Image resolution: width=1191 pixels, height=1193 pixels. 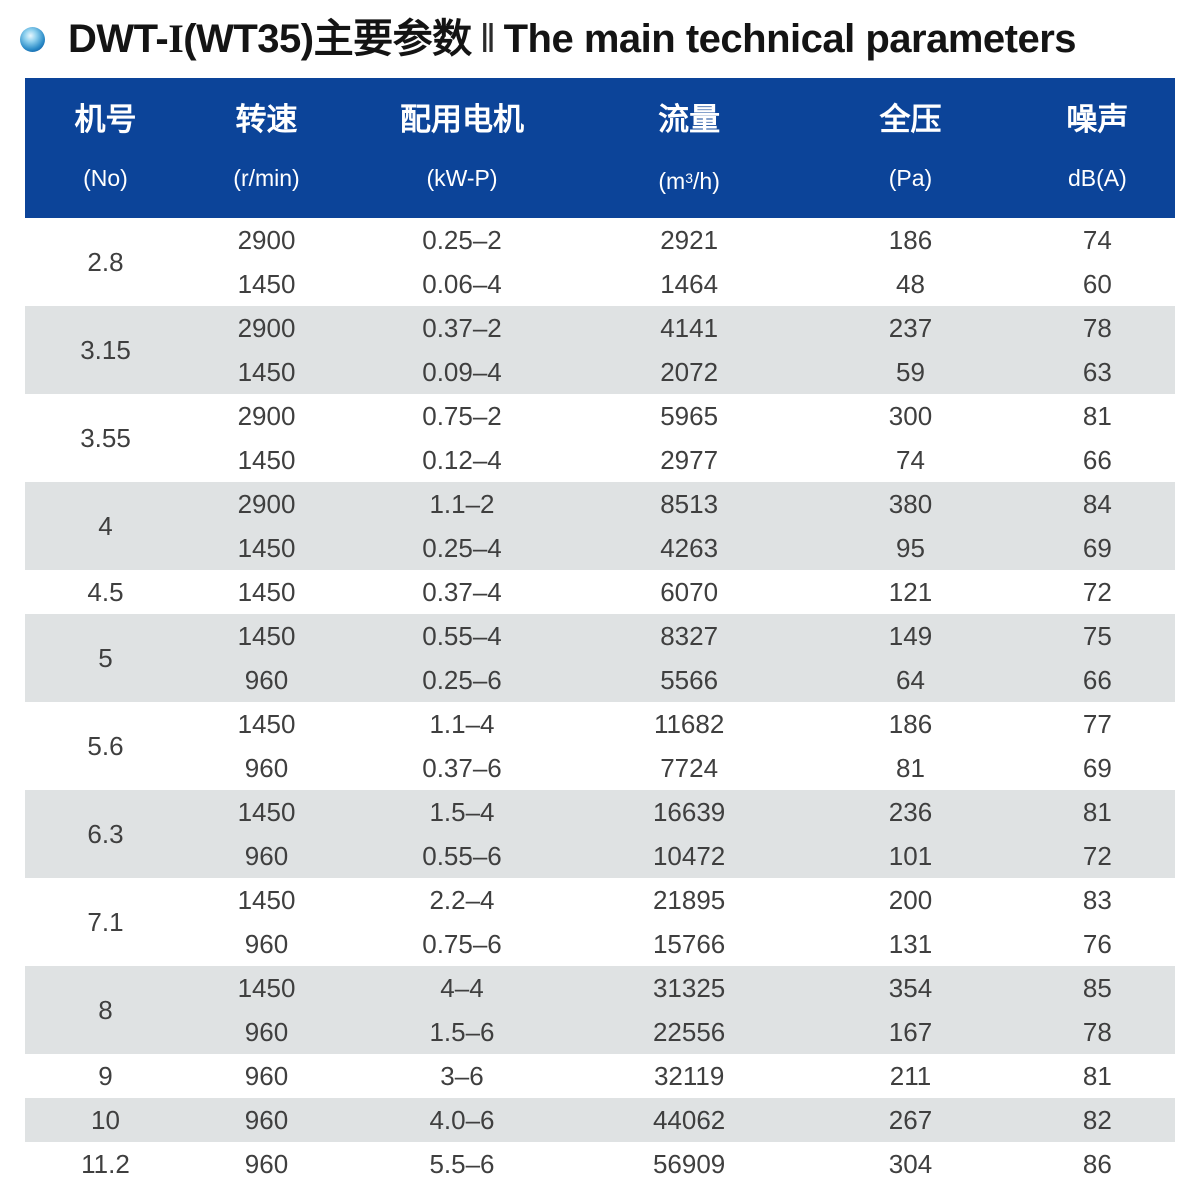 I want to click on table-row: 2.8 2900 0.25–2 2921 186 74, so click(x=600, y=247).